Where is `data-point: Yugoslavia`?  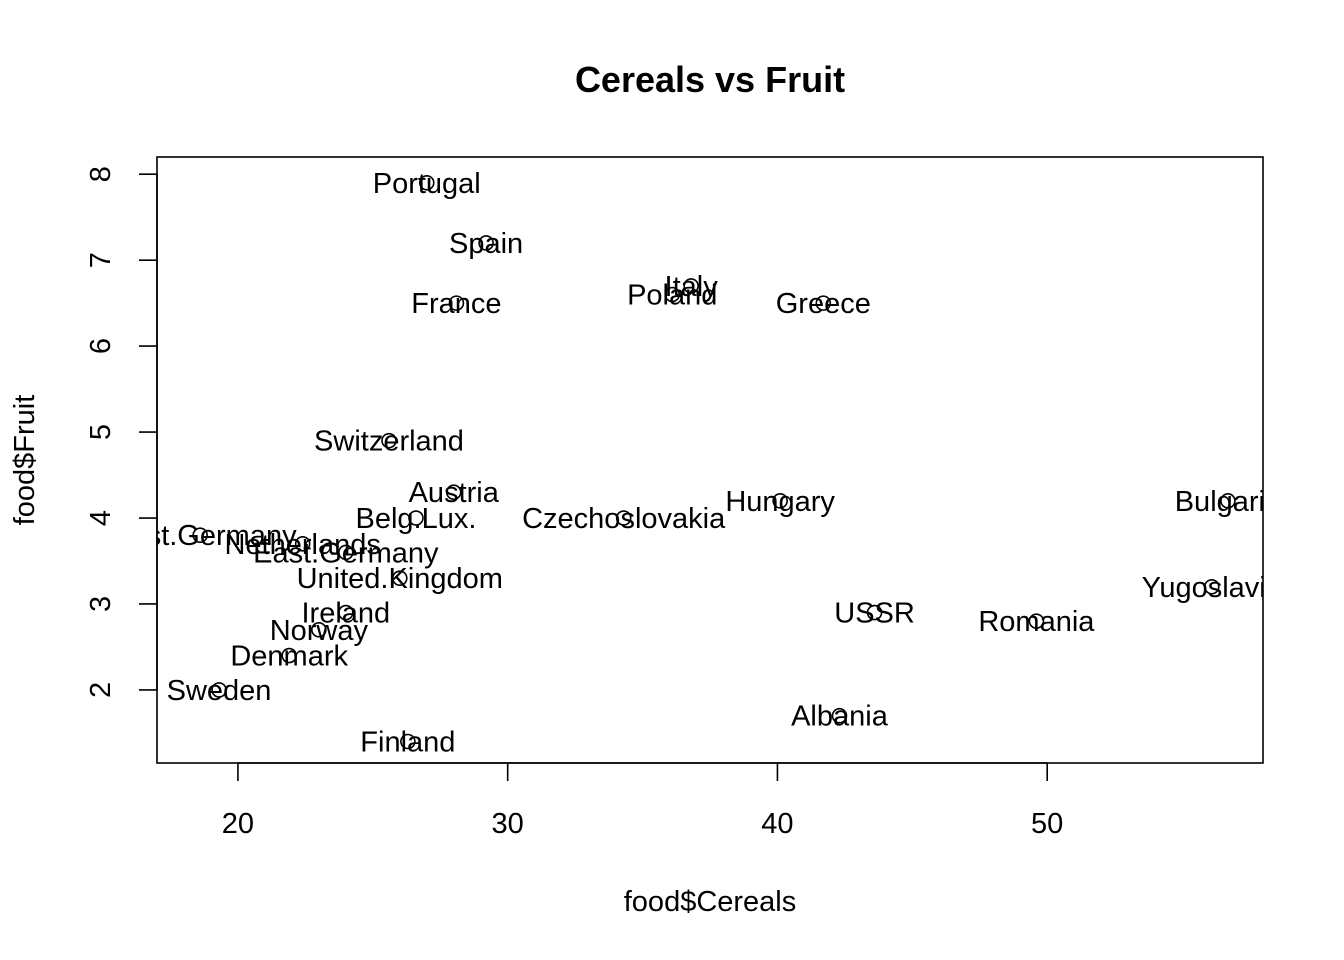 data-point: Yugoslavia is located at coordinates (1212, 588).